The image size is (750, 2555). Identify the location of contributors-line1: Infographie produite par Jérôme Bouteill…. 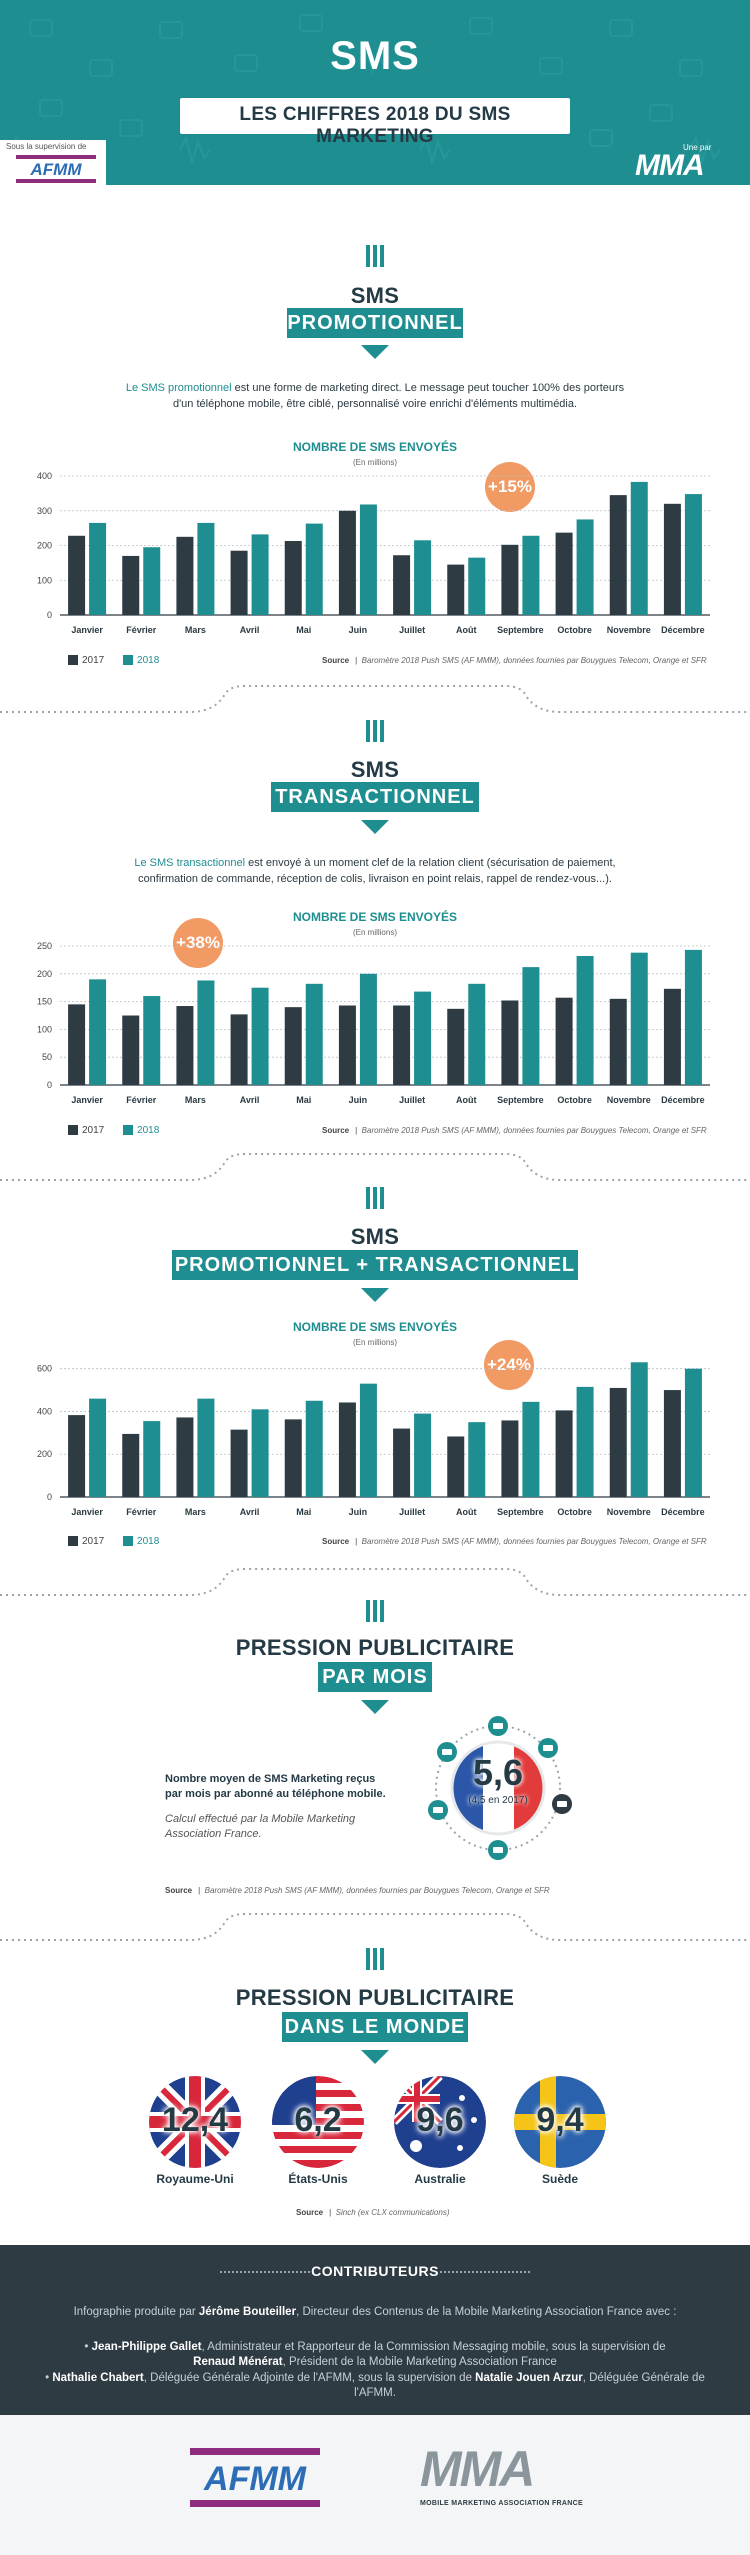
(375, 2312).